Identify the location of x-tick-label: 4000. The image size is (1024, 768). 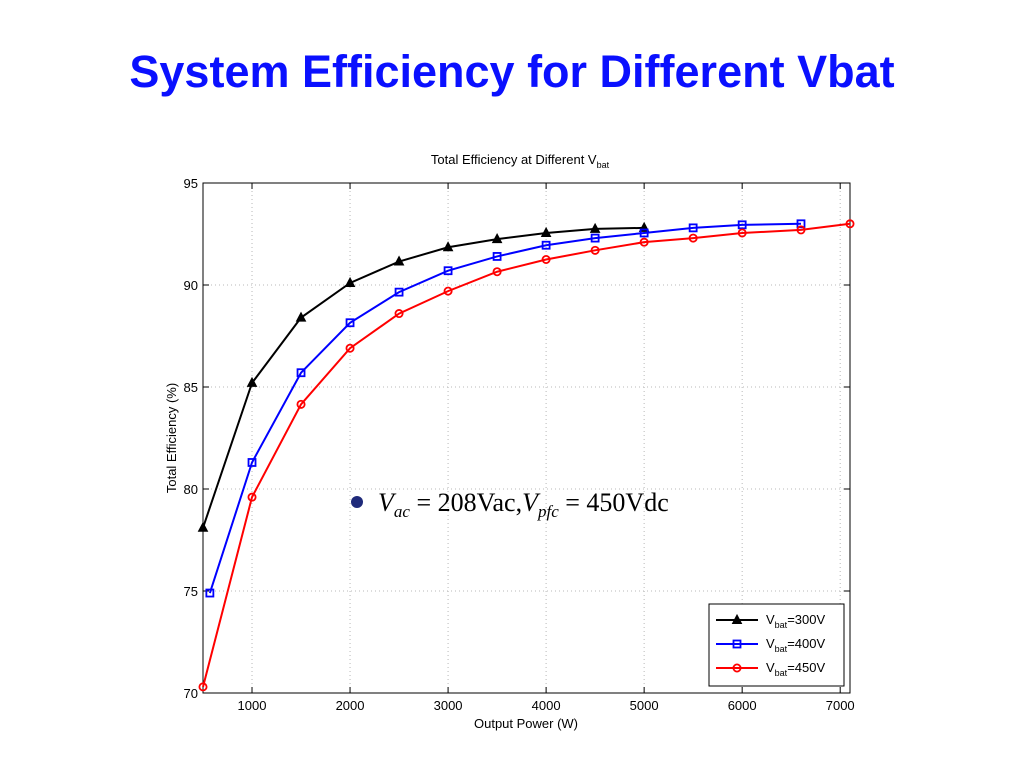
(546, 705).